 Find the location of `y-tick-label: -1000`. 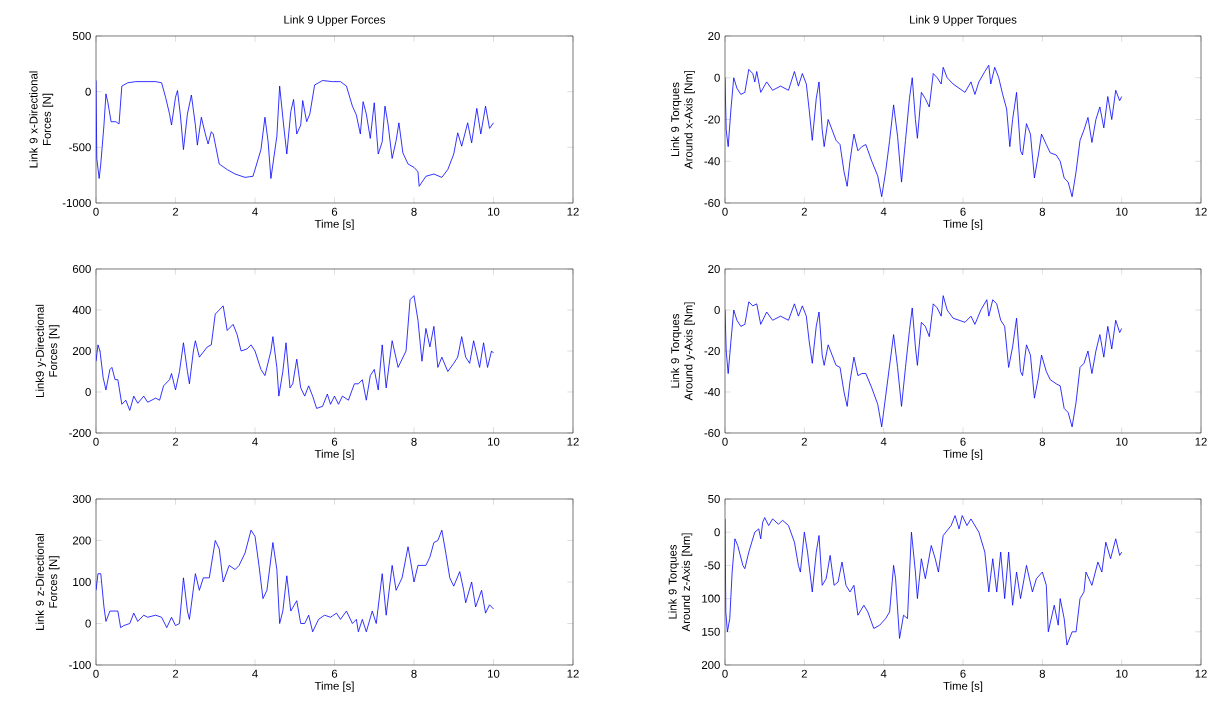

y-tick-label: -1000 is located at coordinates (76, 202).